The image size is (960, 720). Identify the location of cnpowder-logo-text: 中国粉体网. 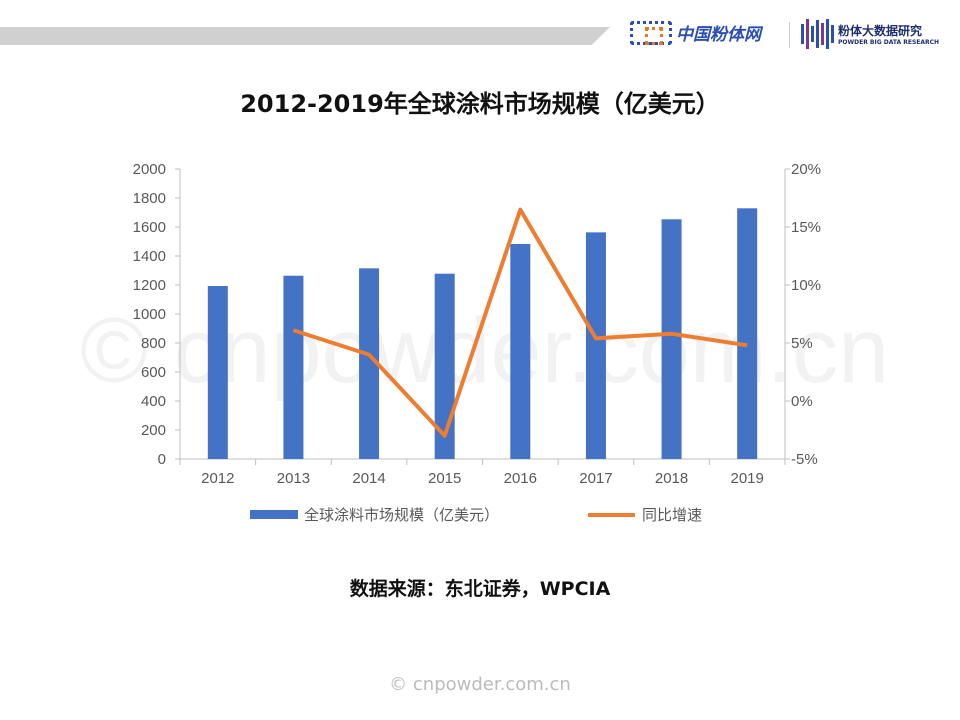
(718, 35).